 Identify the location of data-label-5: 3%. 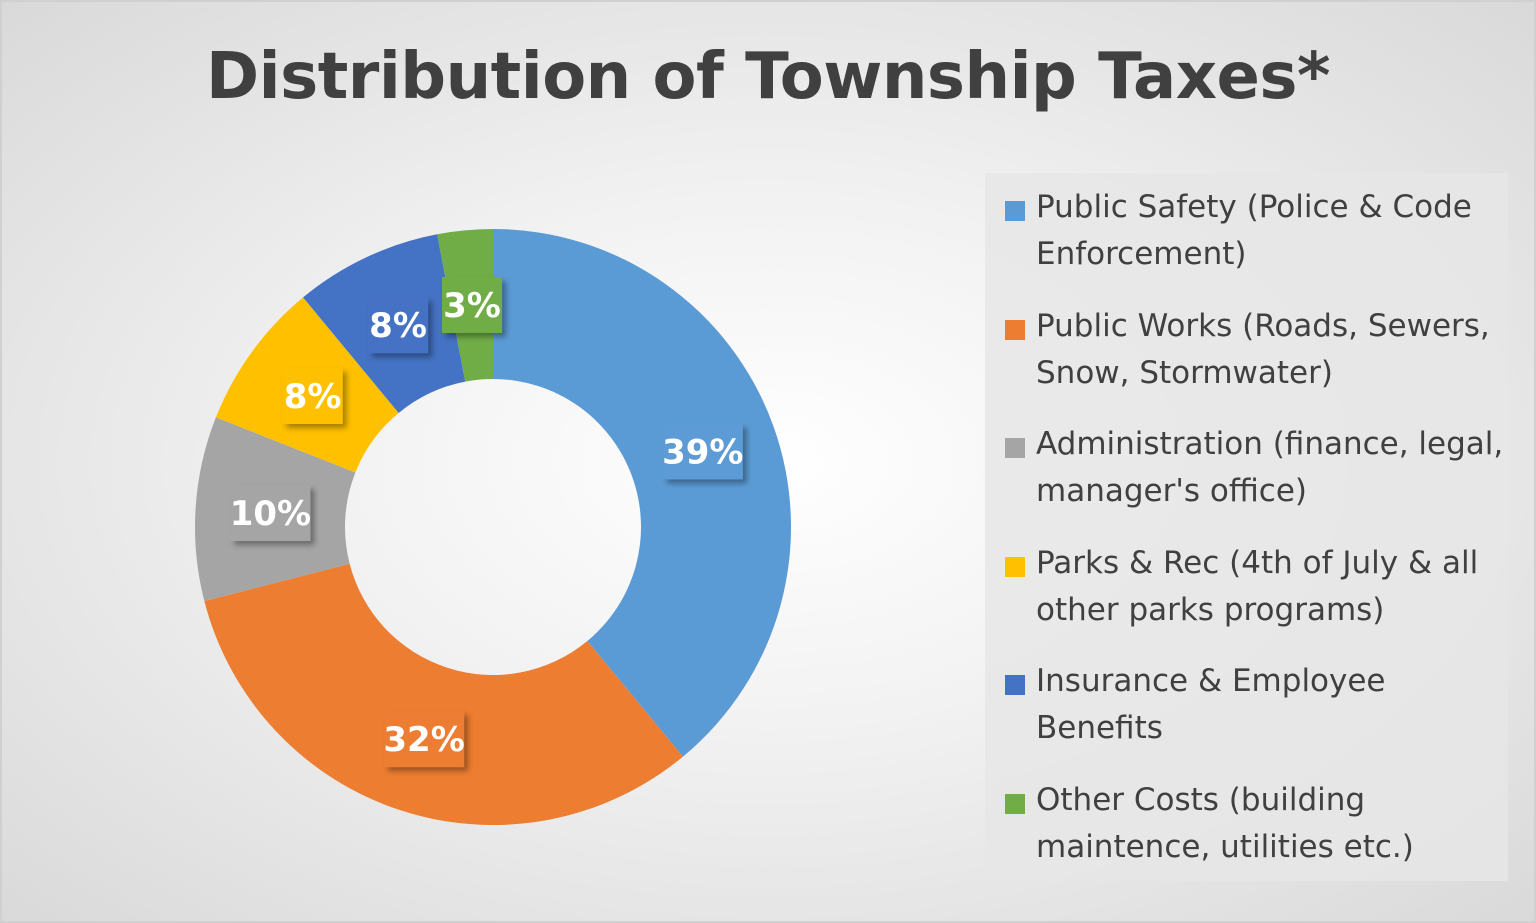
(472, 304).